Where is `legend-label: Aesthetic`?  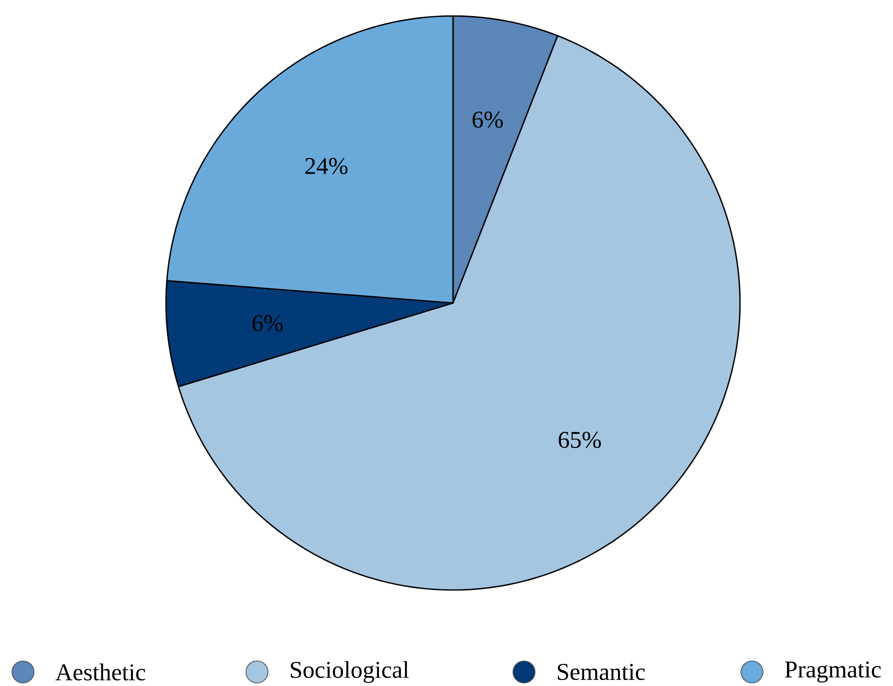 legend-label: Aesthetic is located at coordinates (101, 672).